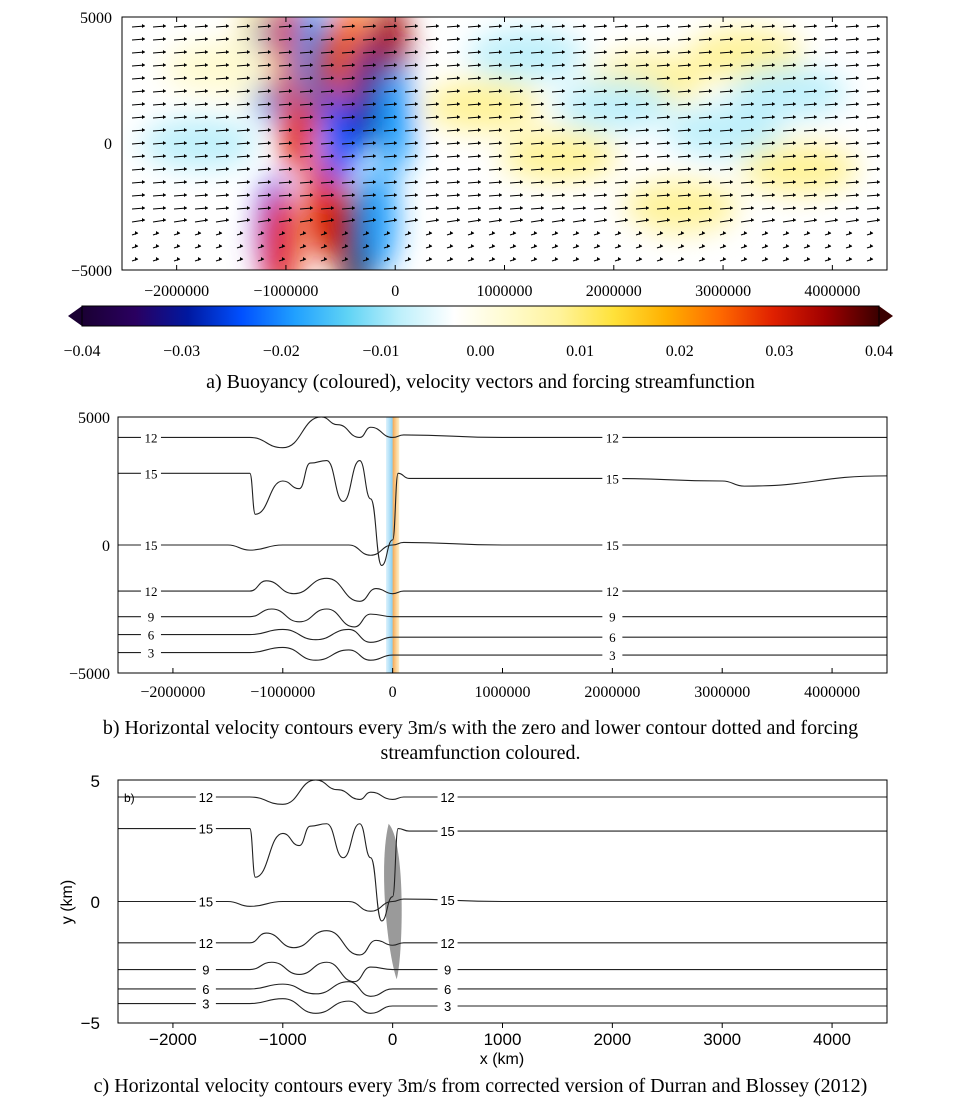  What do you see at coordinates (205, 970) in the screenshot?
I see `contour-label: 9` at bounding box center [205, 970].